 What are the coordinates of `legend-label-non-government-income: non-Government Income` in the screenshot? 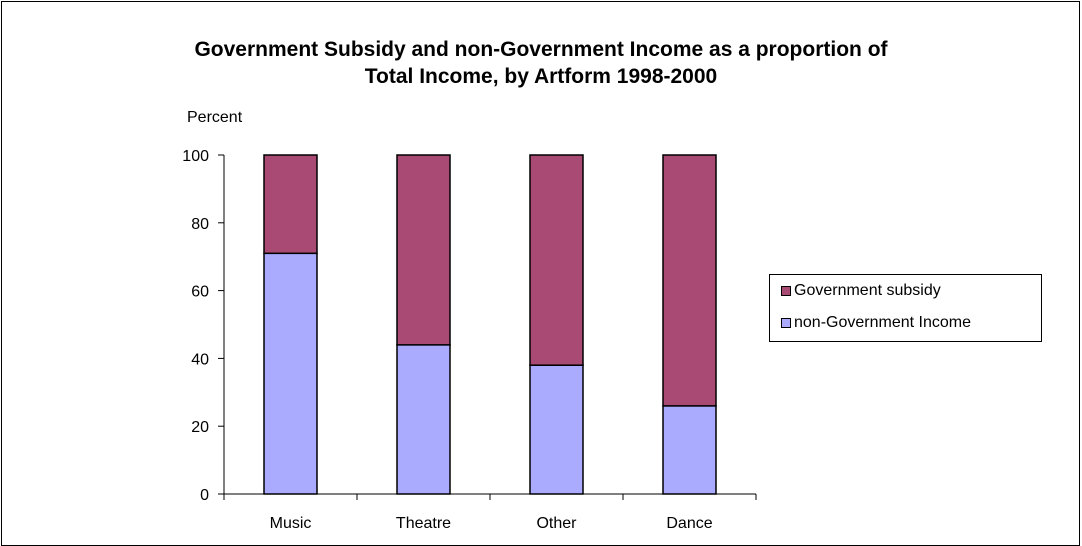 It's located at (882, 322).